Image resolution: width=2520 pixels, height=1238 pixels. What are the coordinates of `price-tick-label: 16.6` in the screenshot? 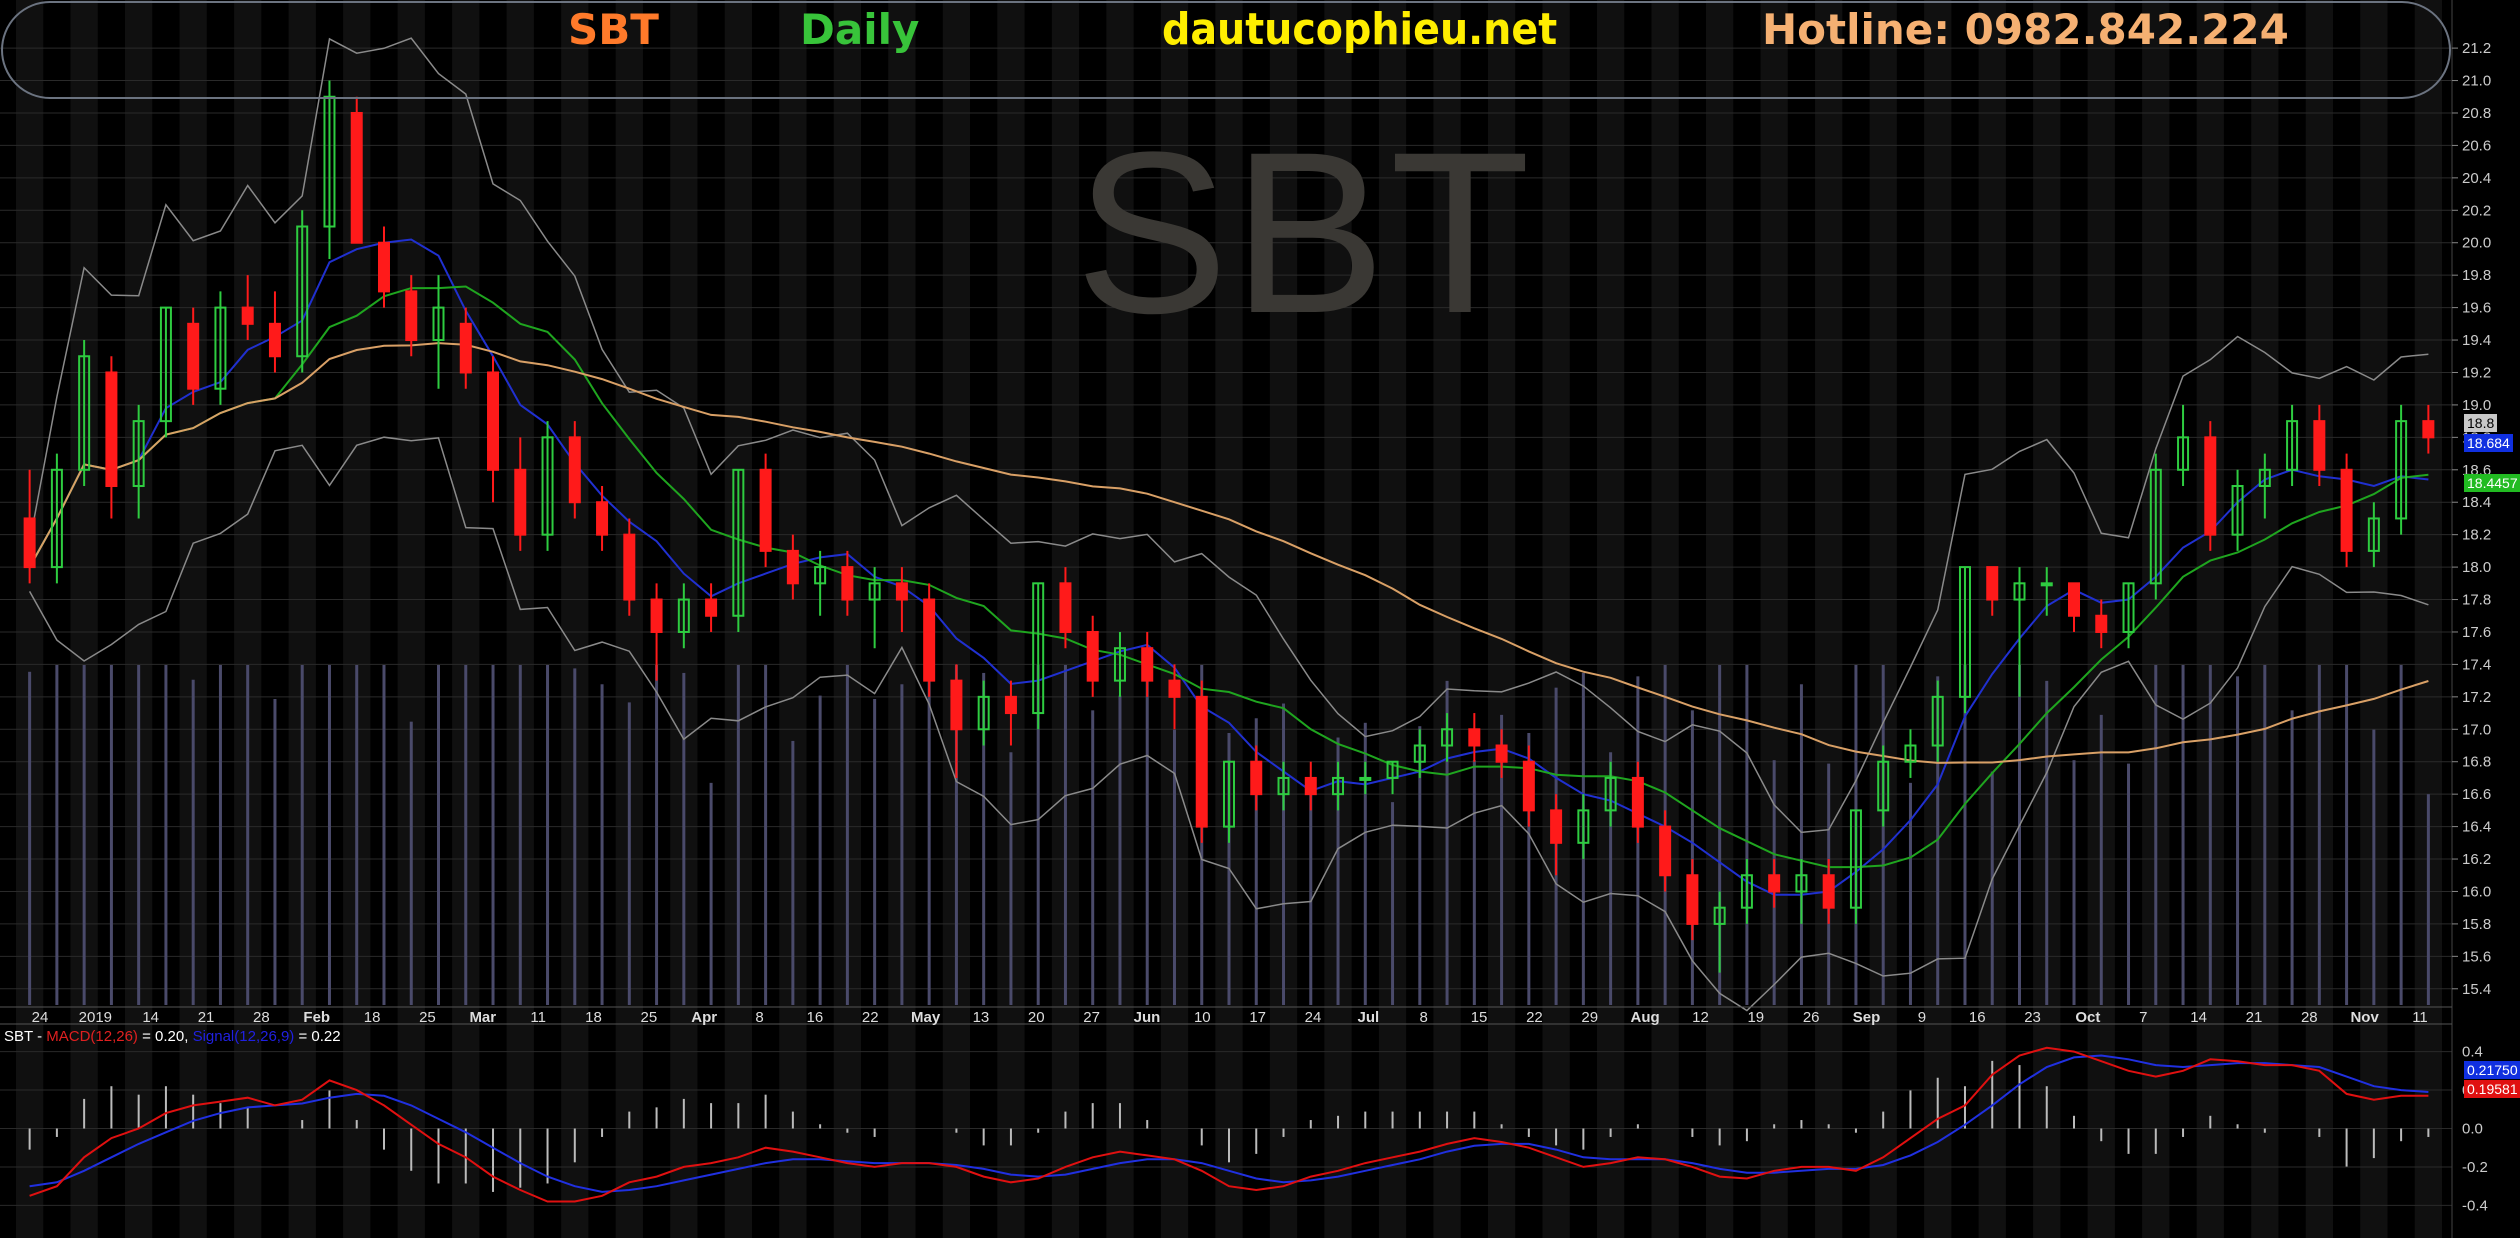 It's located at (2476, 794).